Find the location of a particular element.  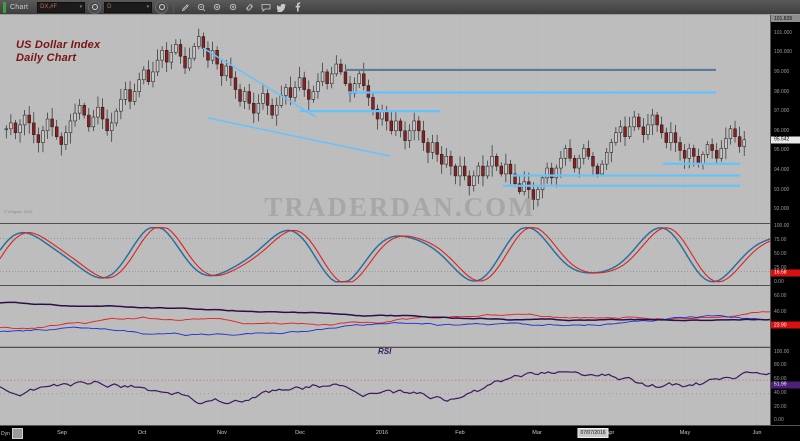

toolbar-drag-handle is located at coordinates (4, 7).